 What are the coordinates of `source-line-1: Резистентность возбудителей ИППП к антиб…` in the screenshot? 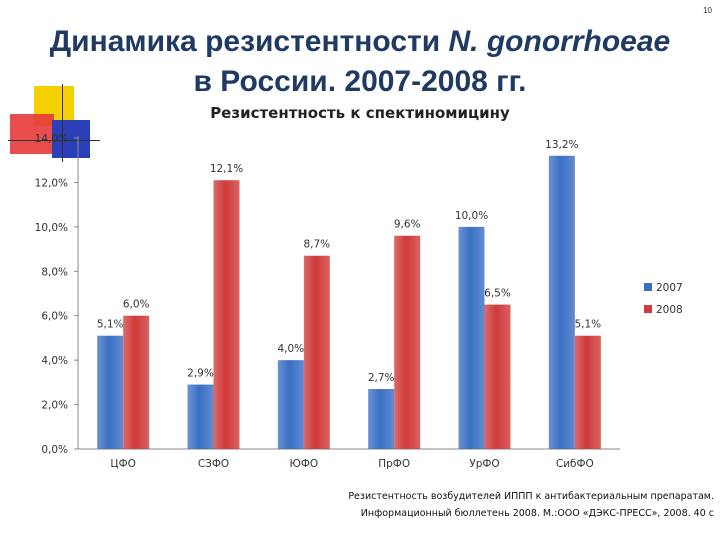 It's located at (531, 496).